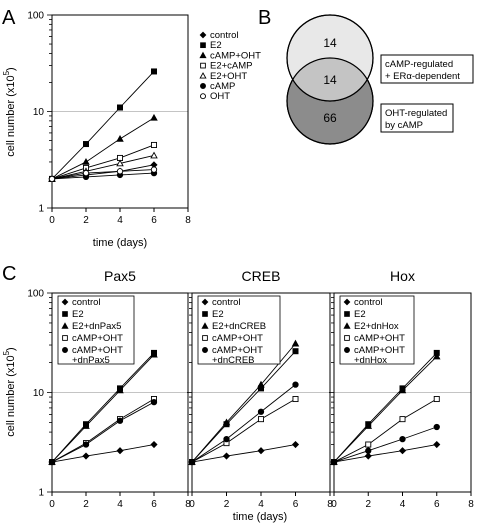  I want to click on series-e2-dnpax5, so click(103, 407).